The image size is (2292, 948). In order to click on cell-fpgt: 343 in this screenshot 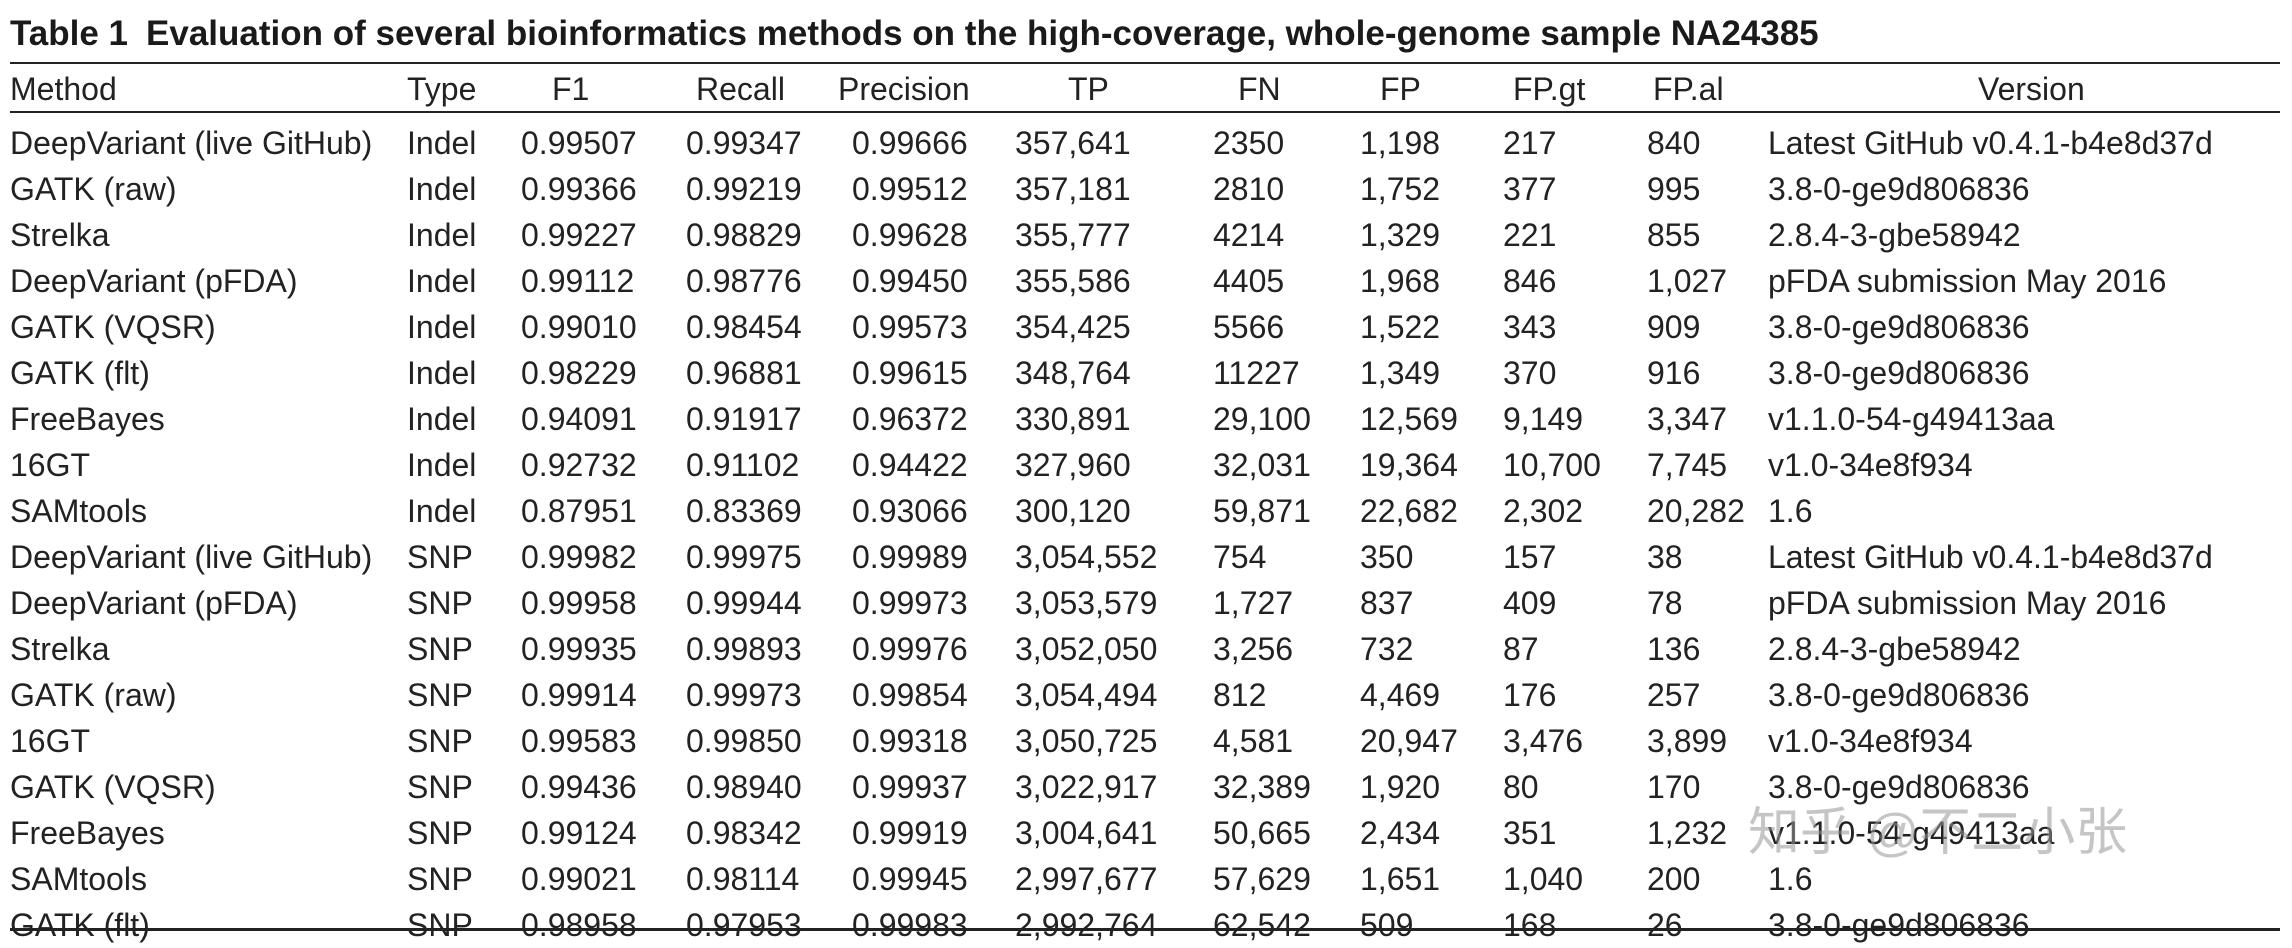, I will do `click(1530, 327)`.